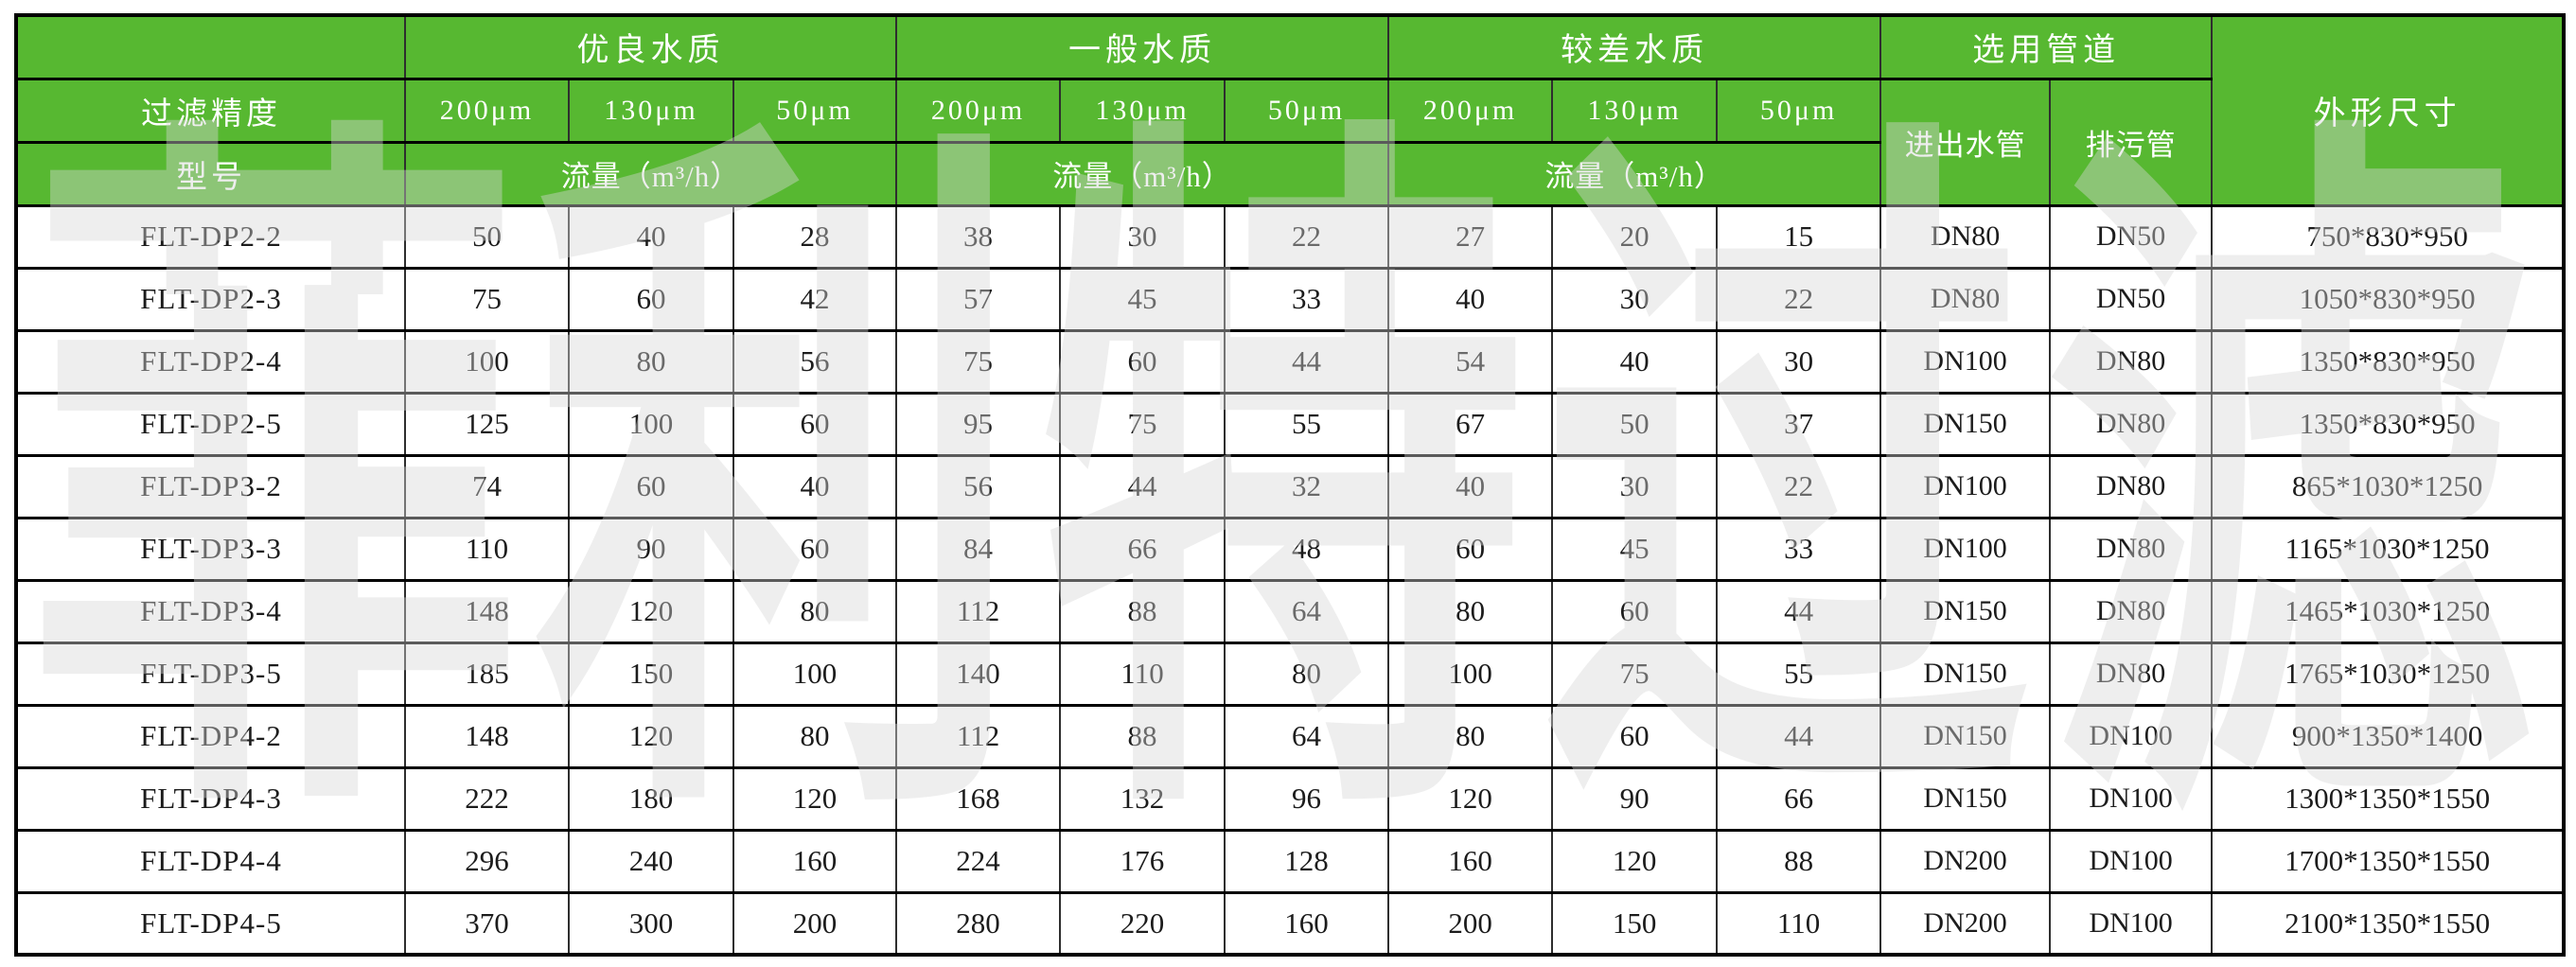 Image resolution: width=2576 pixels, height=967 pixels. What do you see at coordinates (978, 549) in the screenshot?
I see `flow-cell: 84` at bounding box center [978, 549].